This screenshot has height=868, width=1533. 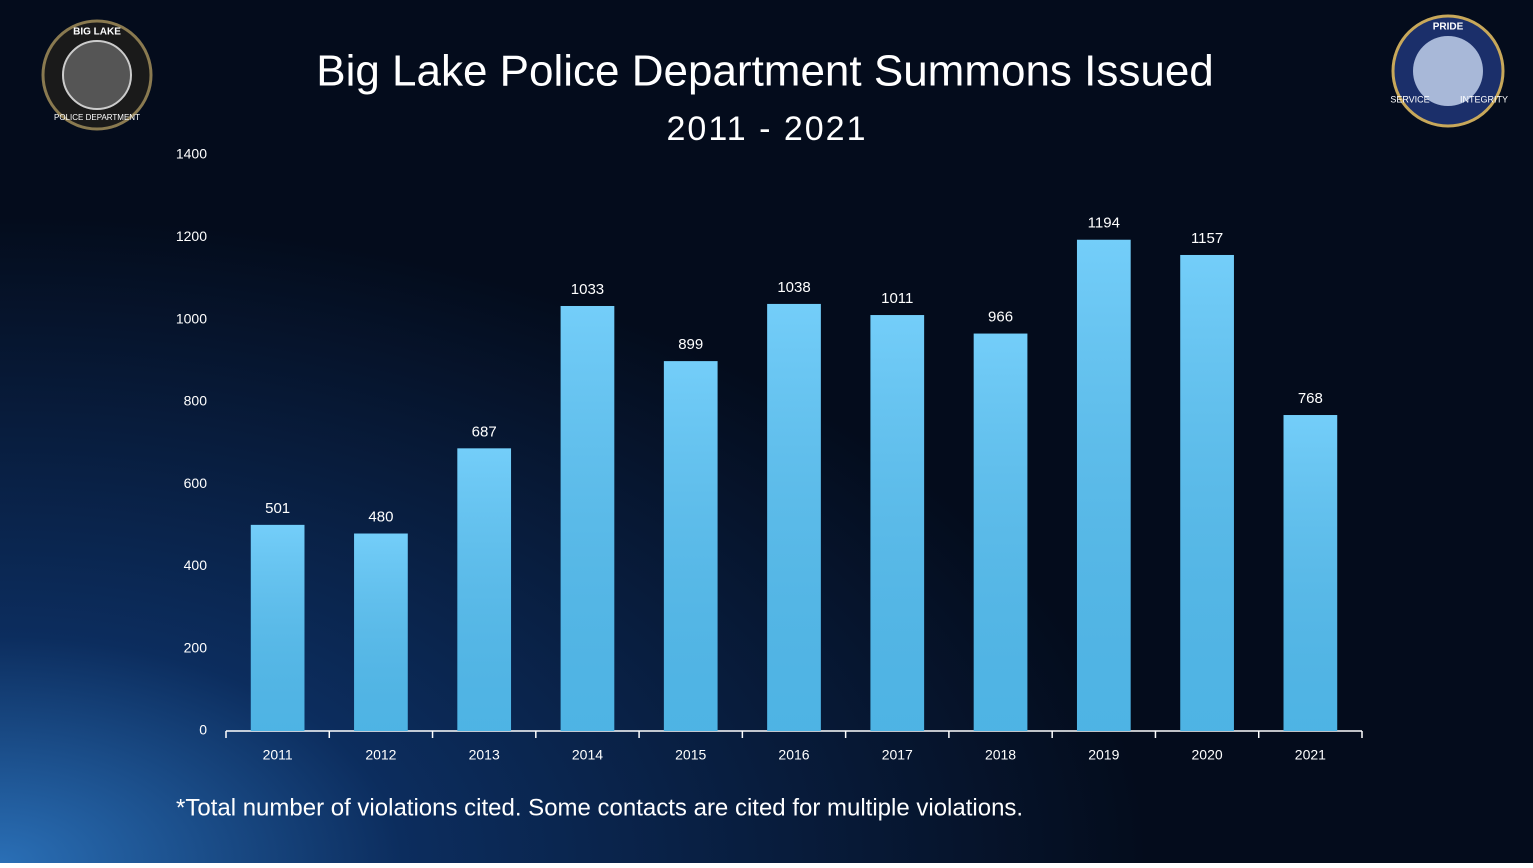 I want to click on y-tick-label: 200, so click(x=196, y=647).